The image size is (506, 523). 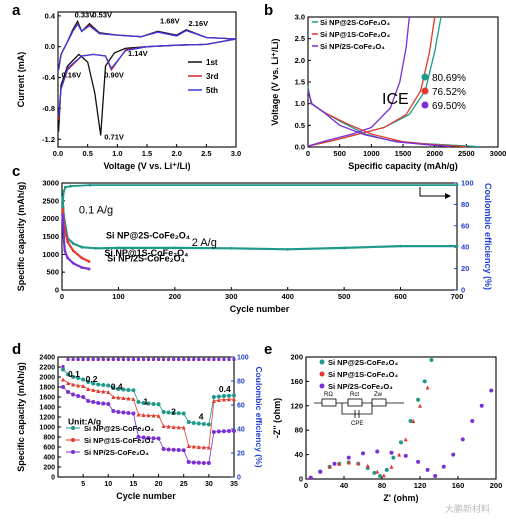 What do you see at coordinates (355, 22) in the screenshot?
I see `legend-label: Si NP@2S-CoFe₂O₄` at bounding box center [355, 22].